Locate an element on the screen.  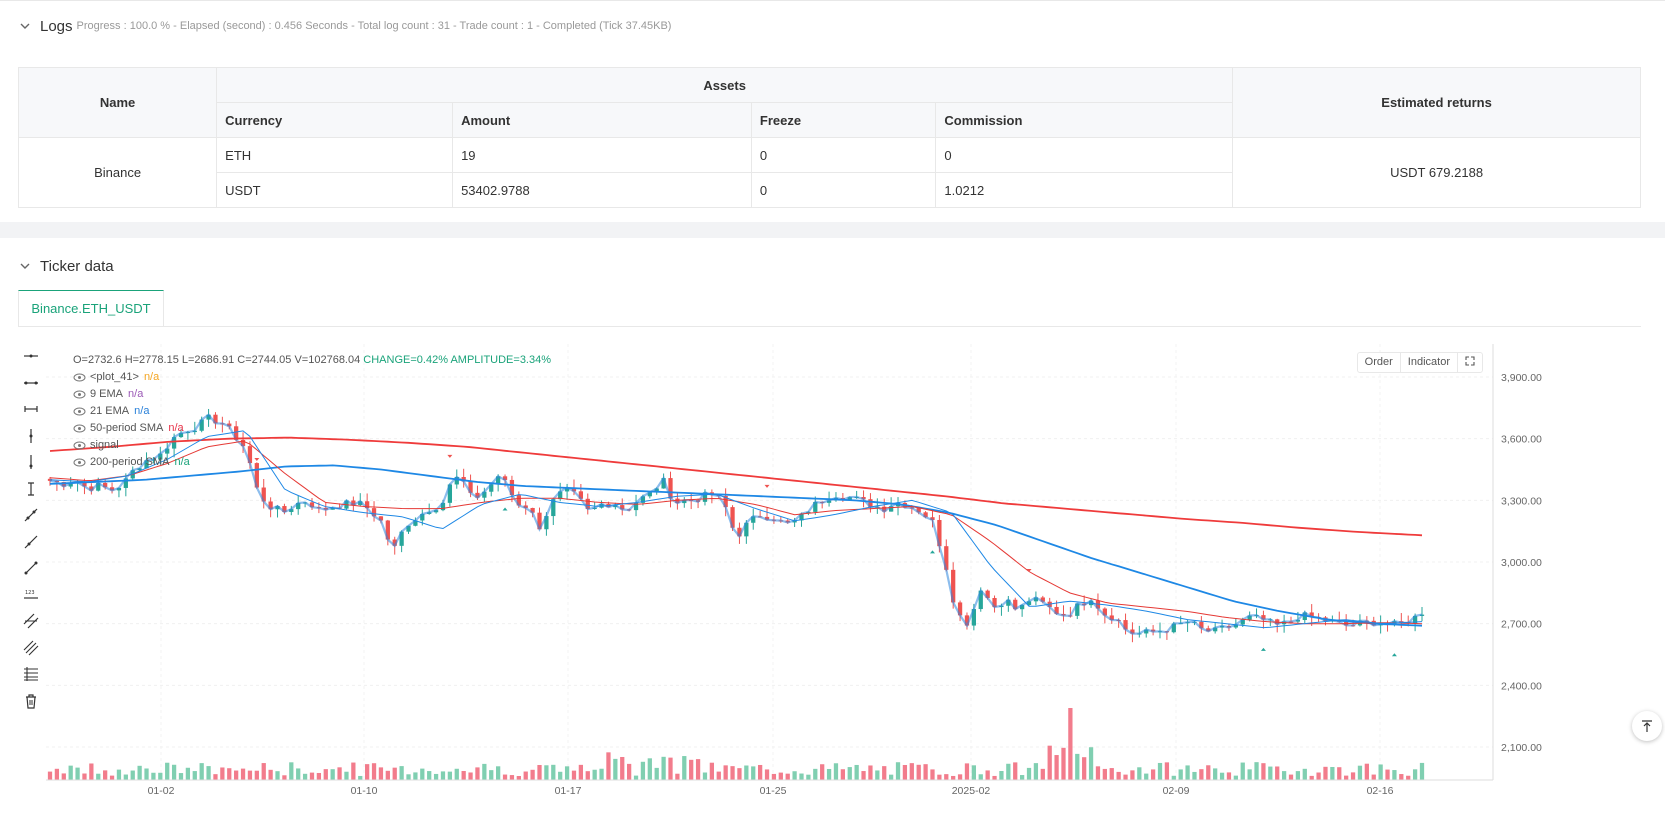
legend-item: <plot_41> n/a is located at coordinates (312, 377).